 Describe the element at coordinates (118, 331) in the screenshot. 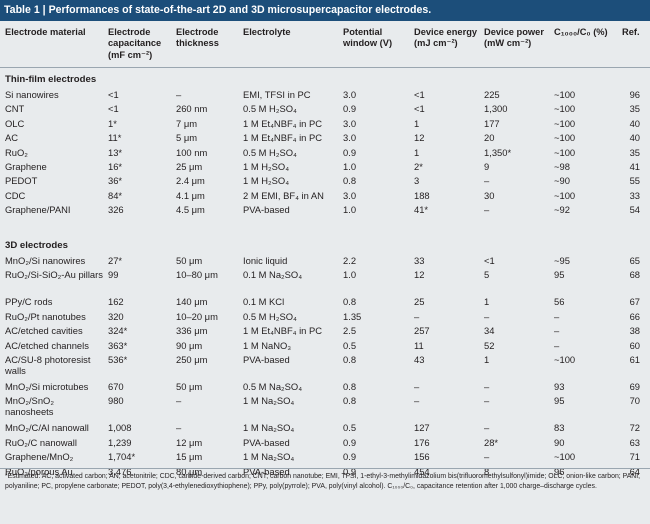

I see `cell-cap: 324*` at that location.